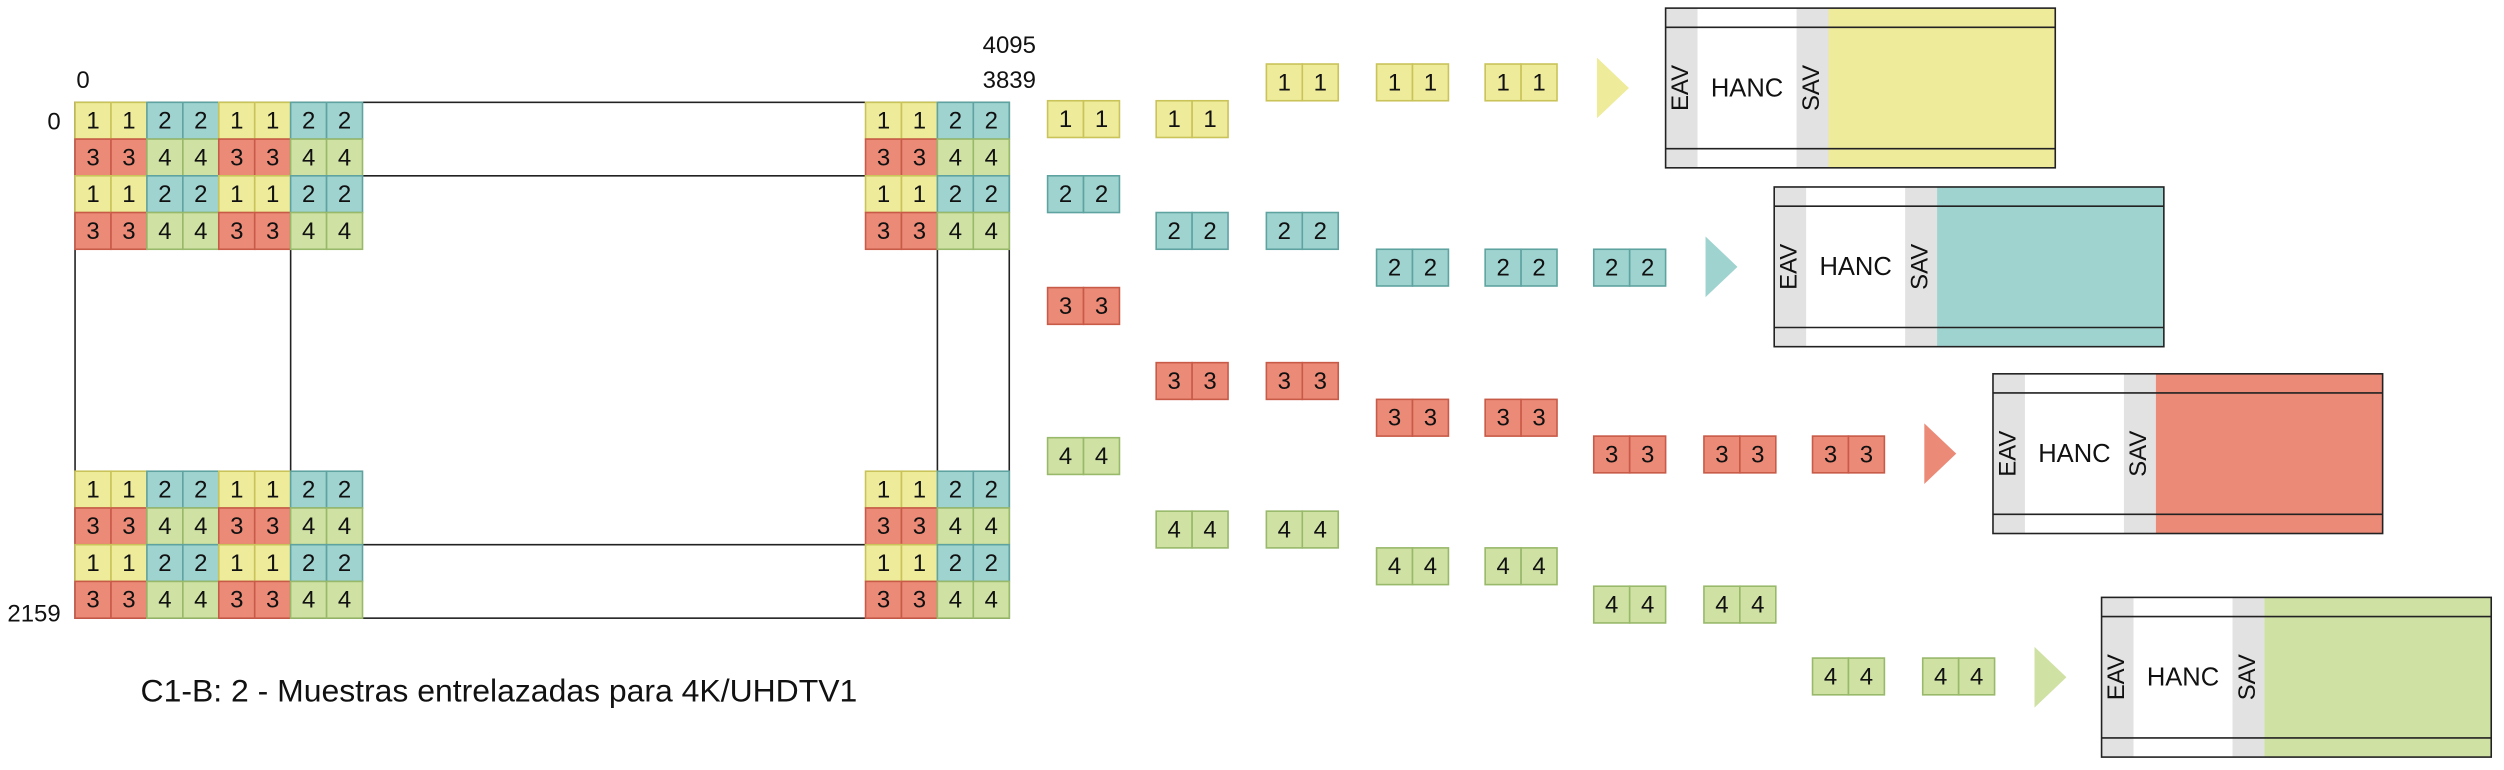 The height and width of the screenshot is (770, 2504). What do you see at coordinates (2183, 678) in the screenshot?
I see `hanc-label: HANC` at bounding box center [2183, 678].